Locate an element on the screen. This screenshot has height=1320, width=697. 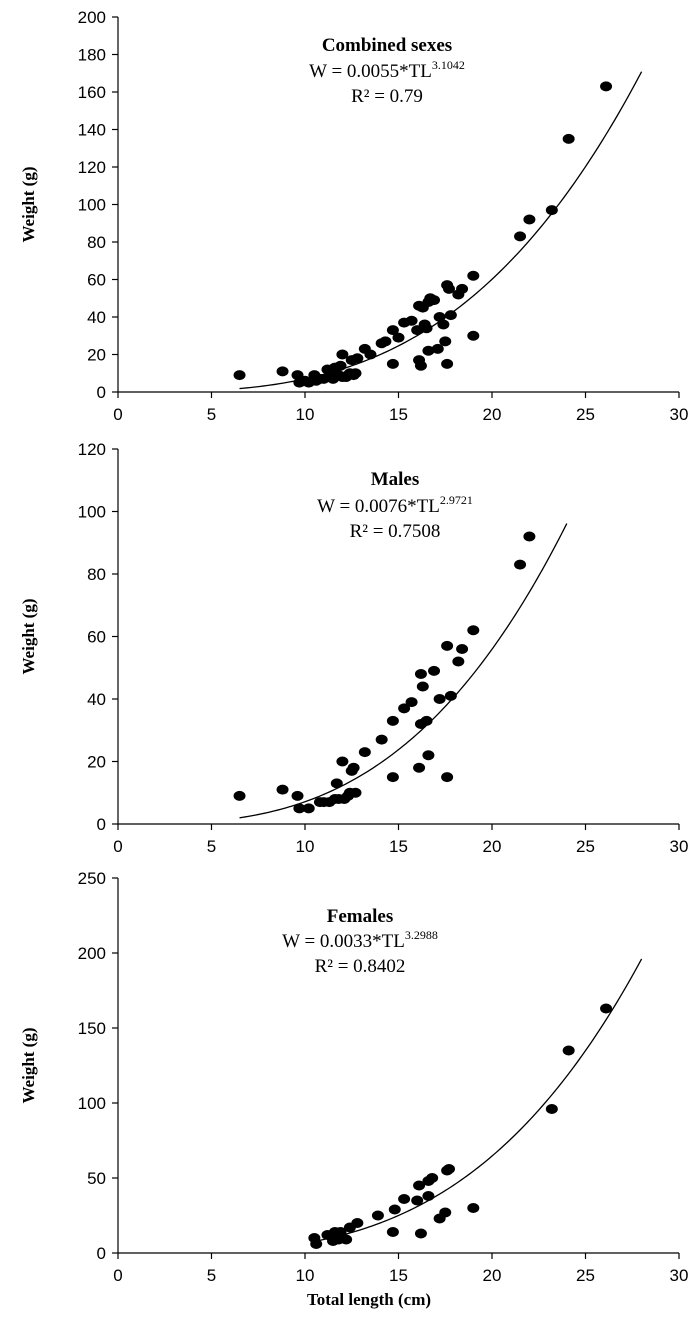
equation-base: W = 0.0033*TL is located at coordinates (343, 941).